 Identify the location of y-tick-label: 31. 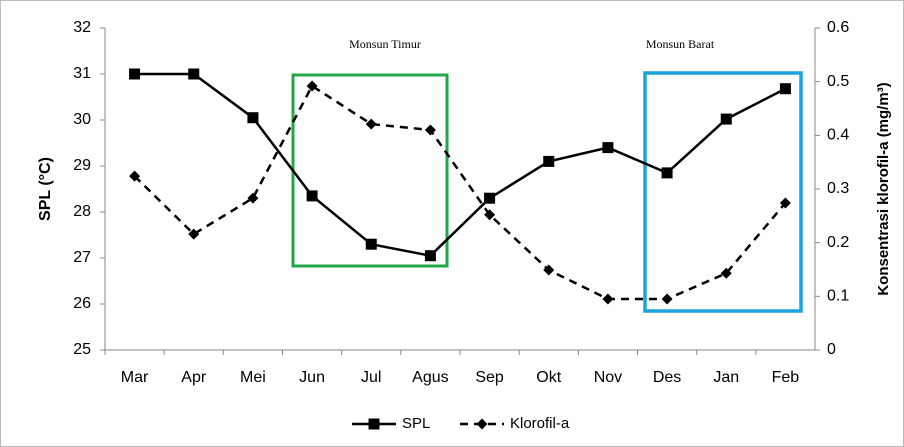
(82, 73).